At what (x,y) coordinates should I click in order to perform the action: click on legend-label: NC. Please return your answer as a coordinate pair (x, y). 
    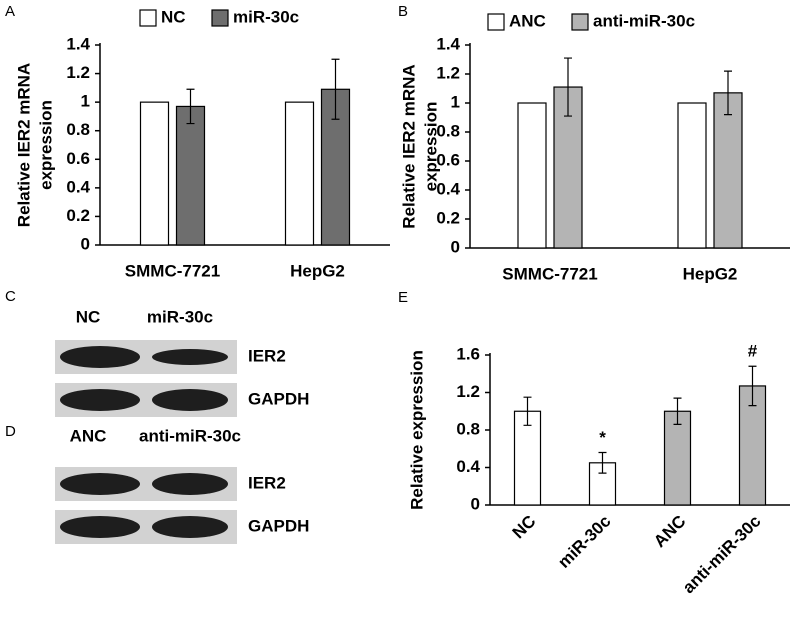
    Looking at the image, I should click on (173, 16).